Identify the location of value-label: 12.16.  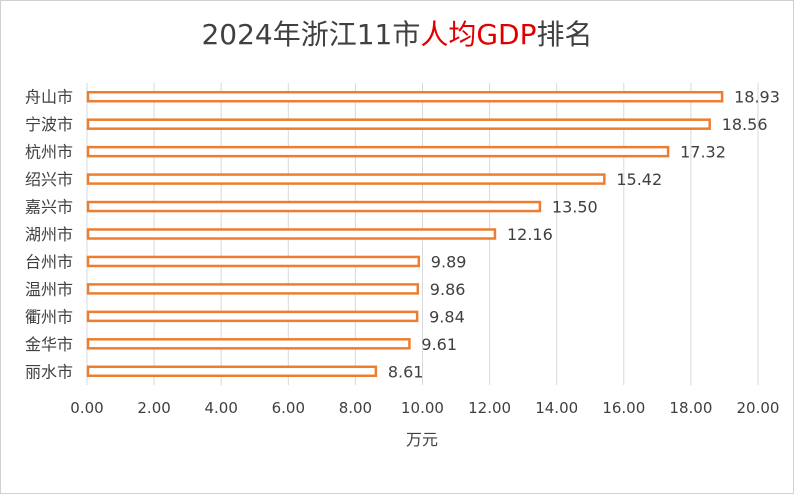
(530, 234).